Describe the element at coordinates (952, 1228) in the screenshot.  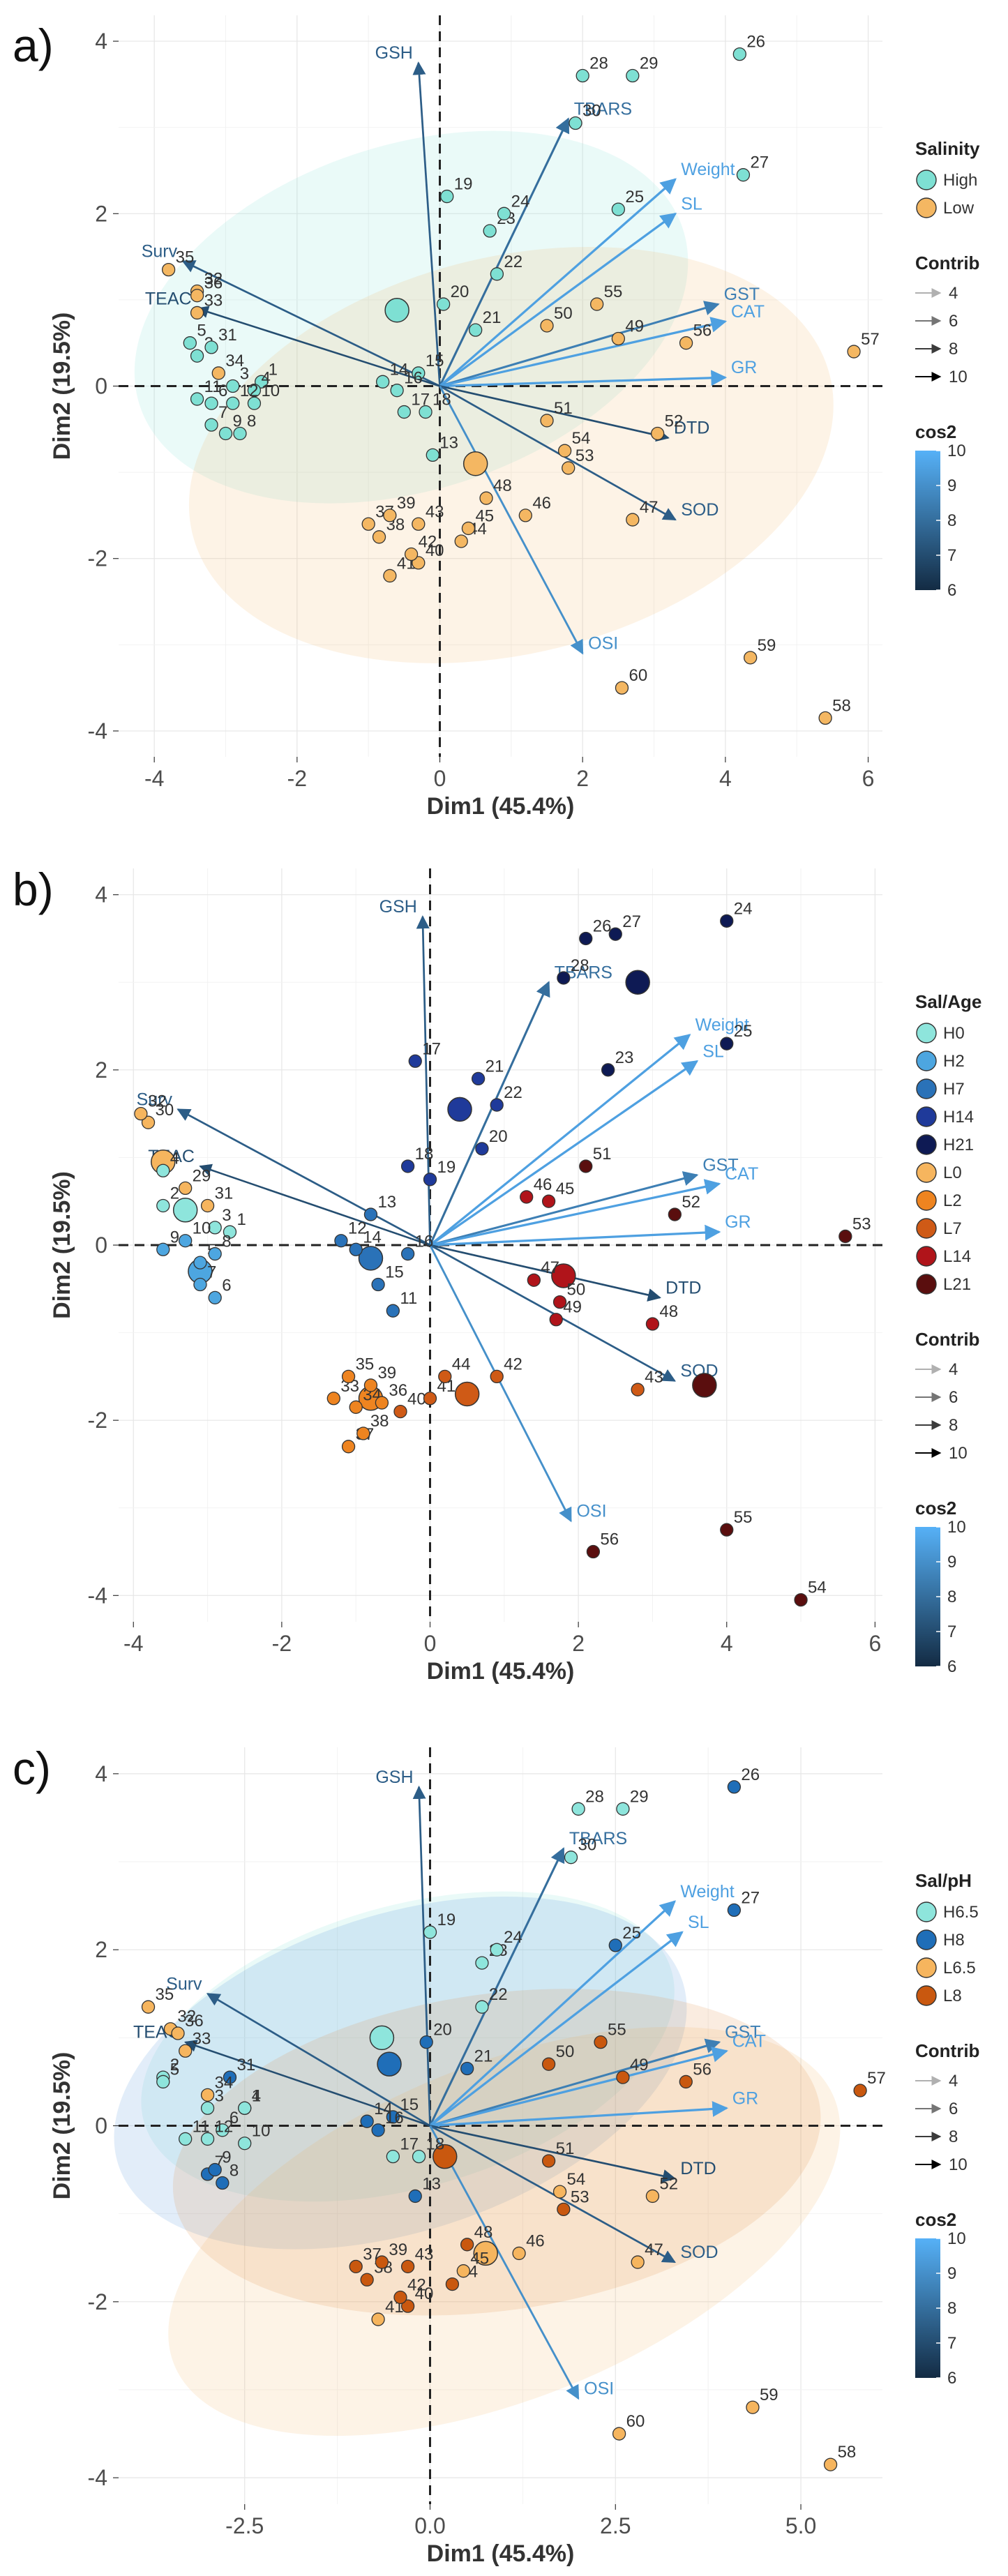
I see `legend-group-label: L7` at that location.